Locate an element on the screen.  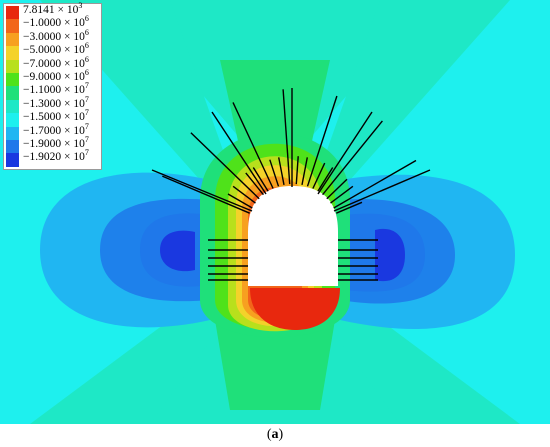
legend-value: −1.7000 × 10⁷ is located at coordinates (56, 129).